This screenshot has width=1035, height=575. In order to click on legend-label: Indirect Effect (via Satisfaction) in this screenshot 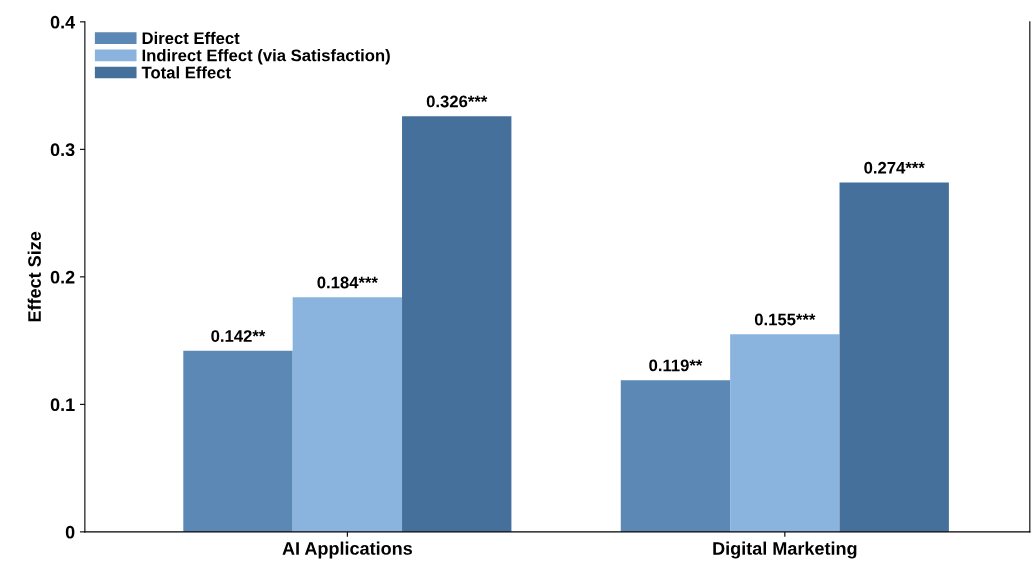, I will do `click(266, 57)`.